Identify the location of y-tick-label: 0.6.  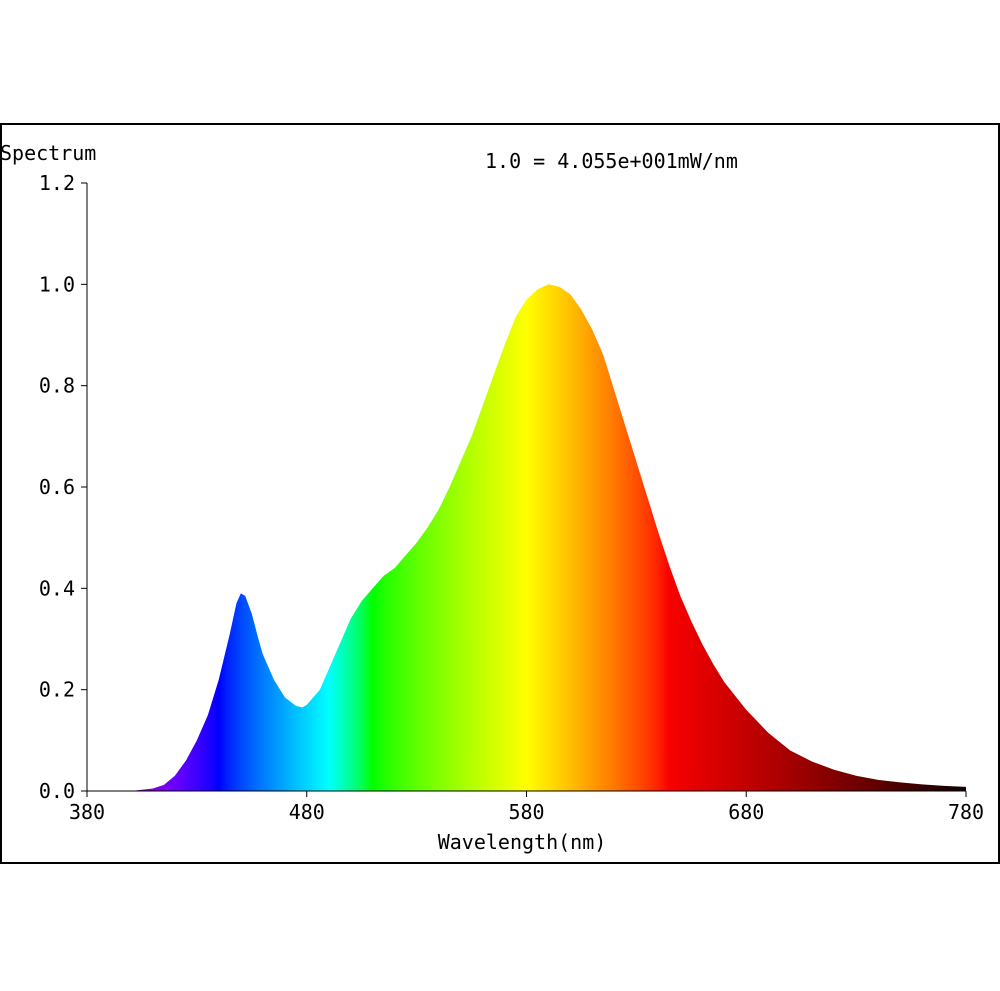
(57, 487).